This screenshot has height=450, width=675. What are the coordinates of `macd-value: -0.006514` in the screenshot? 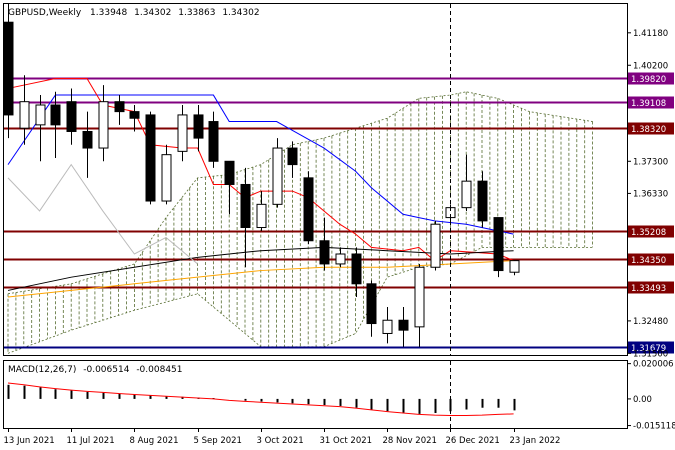 It's located at (106, 370).